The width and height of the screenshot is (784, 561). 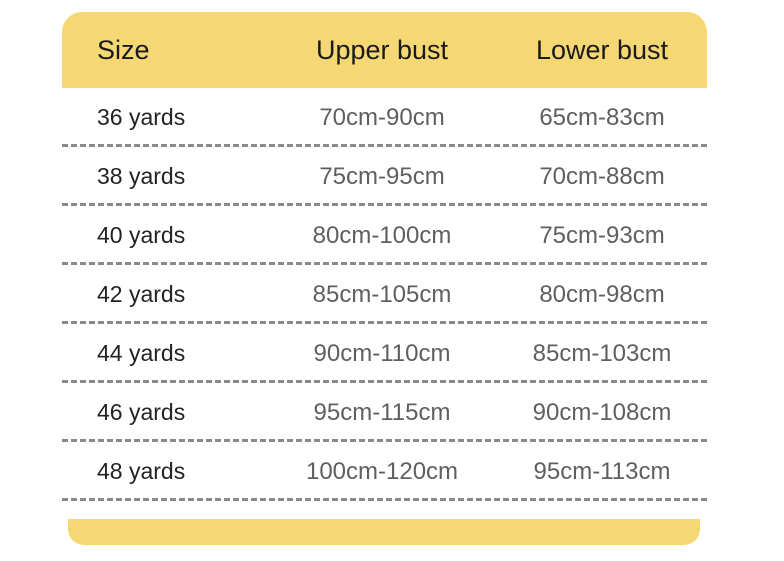 What do you see at coordinates (602, 412) in the screenshot?
I see `cell-lower-bust: 90cm-108cm` at bounding box center [602, 412].